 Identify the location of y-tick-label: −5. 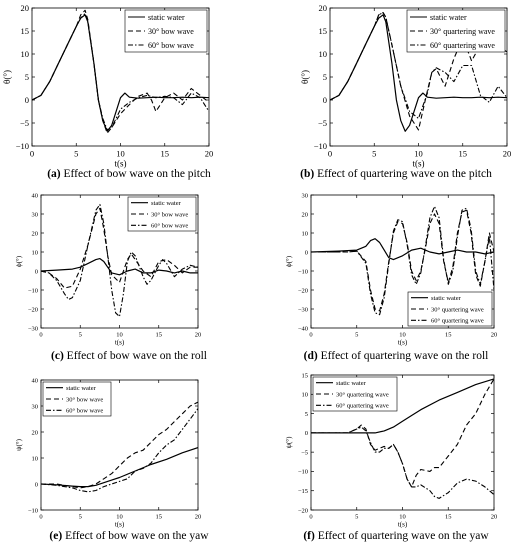
(322, 123).